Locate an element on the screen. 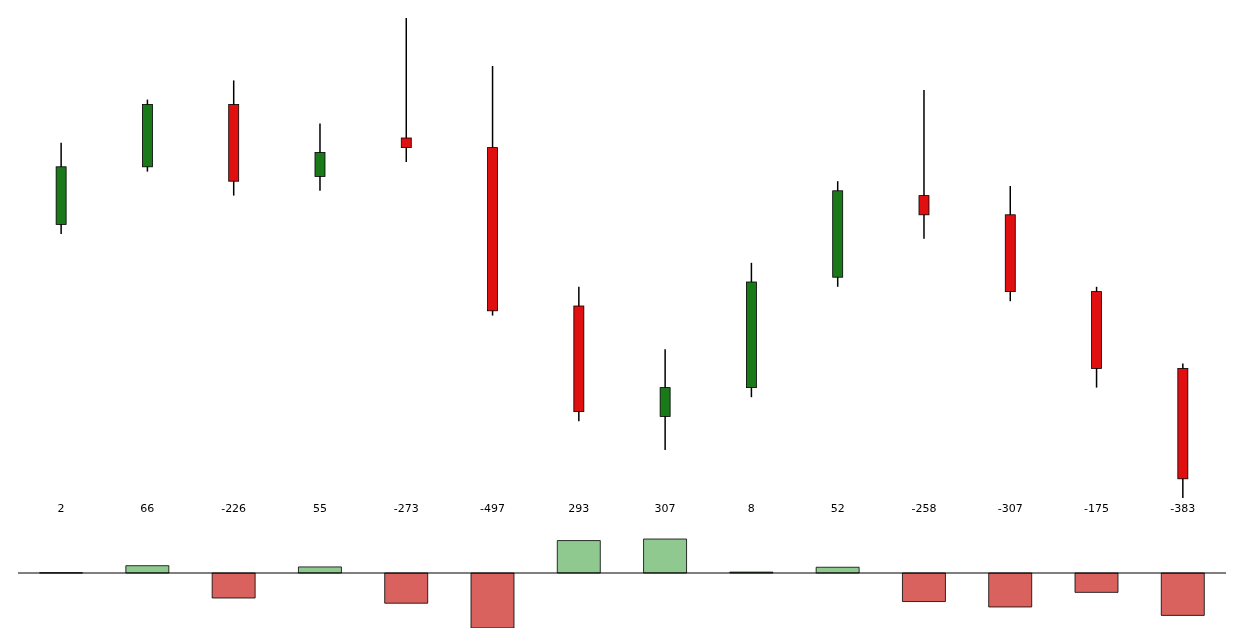  data-label: -226 is located at coordinates (234, 508).